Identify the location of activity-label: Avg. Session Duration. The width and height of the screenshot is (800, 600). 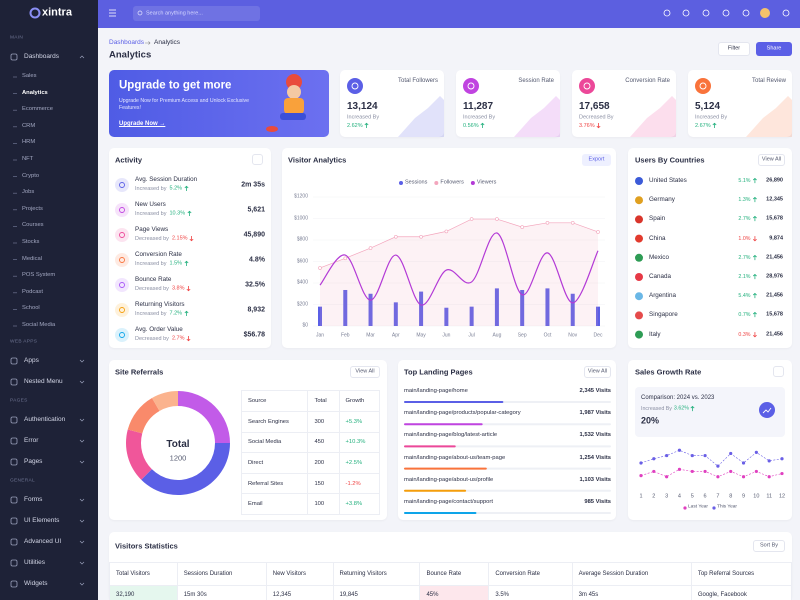
(166, 179).